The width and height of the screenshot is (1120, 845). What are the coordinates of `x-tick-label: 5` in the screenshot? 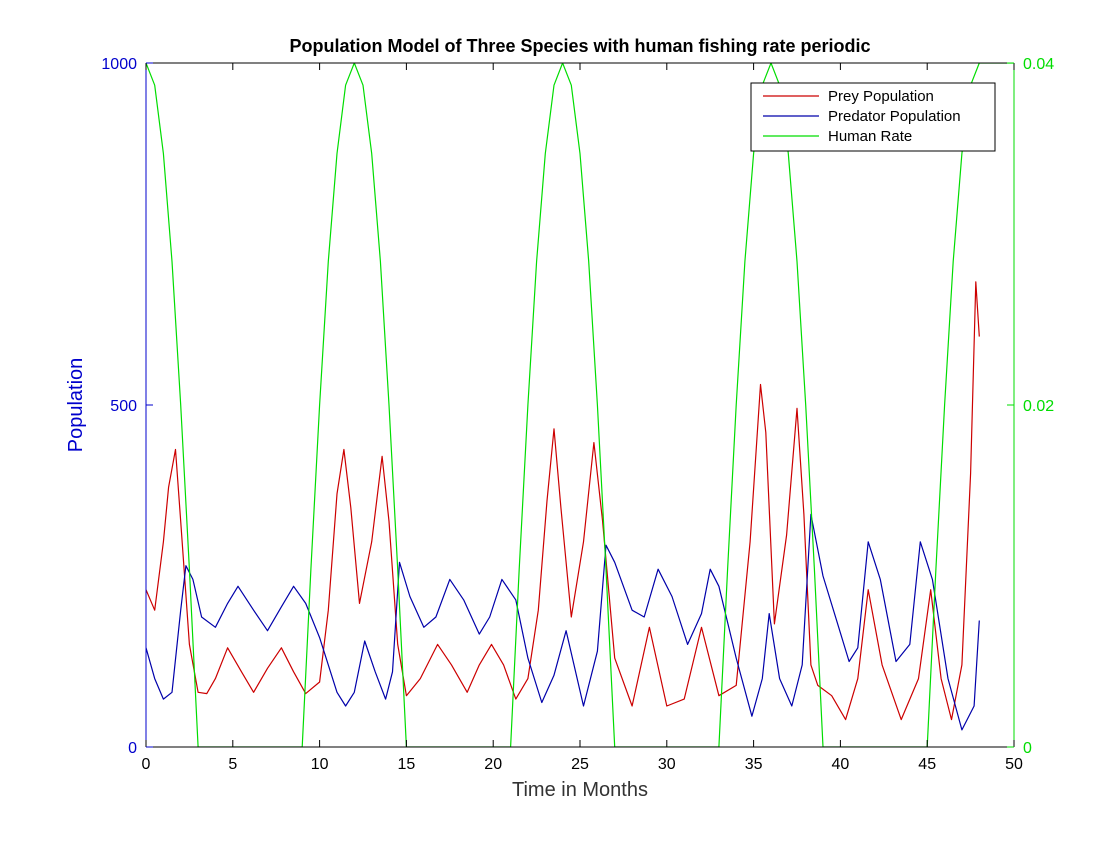 It's located at (232, 764).